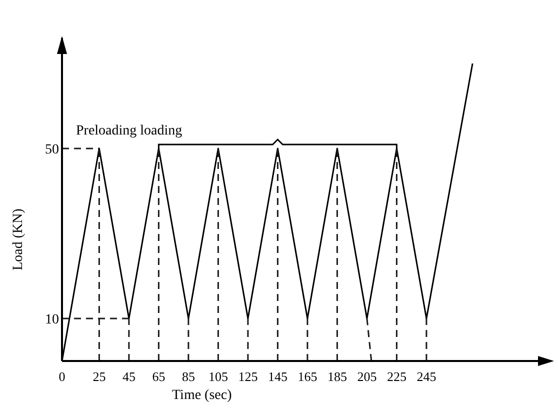 Image resolution: width=558 pixels, height=415 pixels. Describe the element at coordinates (278, 376) in the screenshot. I see `x-tick-label: 145` at that location.